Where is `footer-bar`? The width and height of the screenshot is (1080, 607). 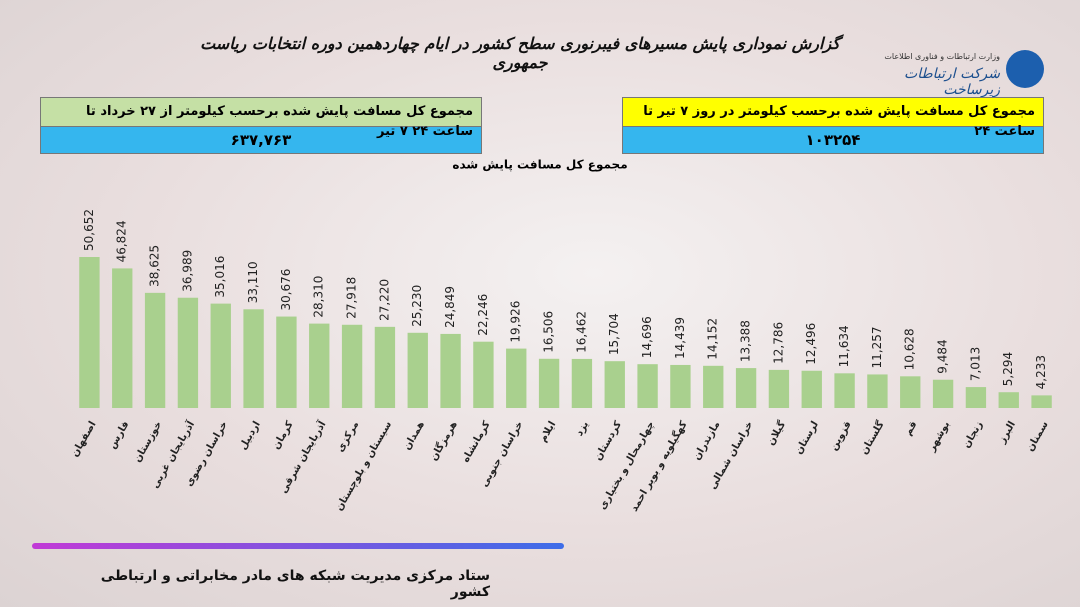
footer-bar is located at coordinates (298, 546).